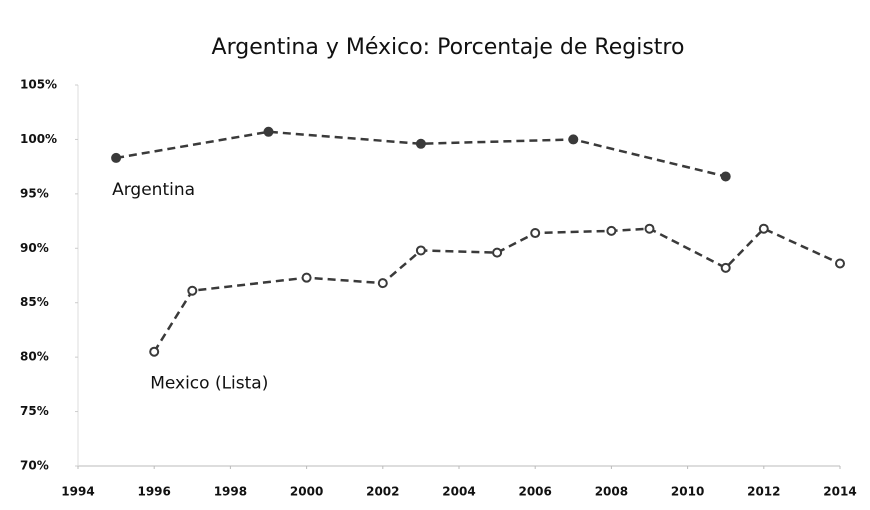 The height and width of the screenshot is (510, 870). I want to click on x-tick-label: 1996, so click(153, 492).